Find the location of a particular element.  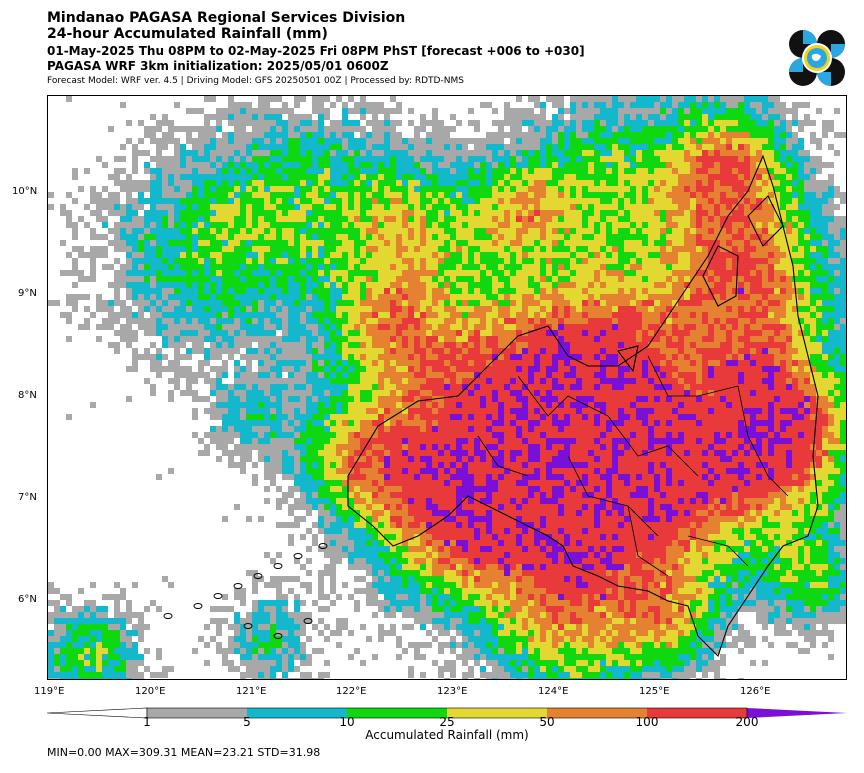

lon-tick-label: 124°E is located at coordinates (553, 691).